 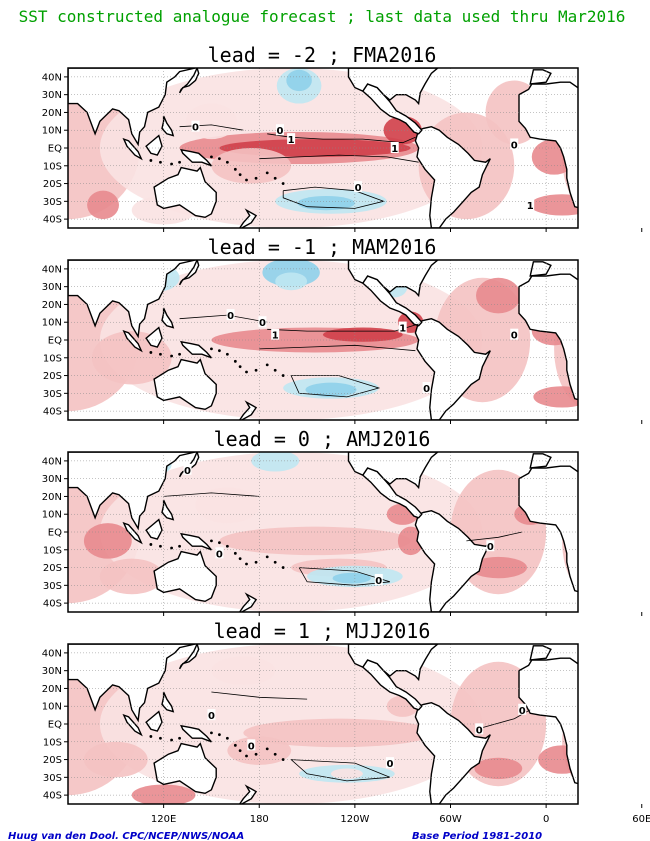 I want to click on continent-africa, so click(x=548, y=145).